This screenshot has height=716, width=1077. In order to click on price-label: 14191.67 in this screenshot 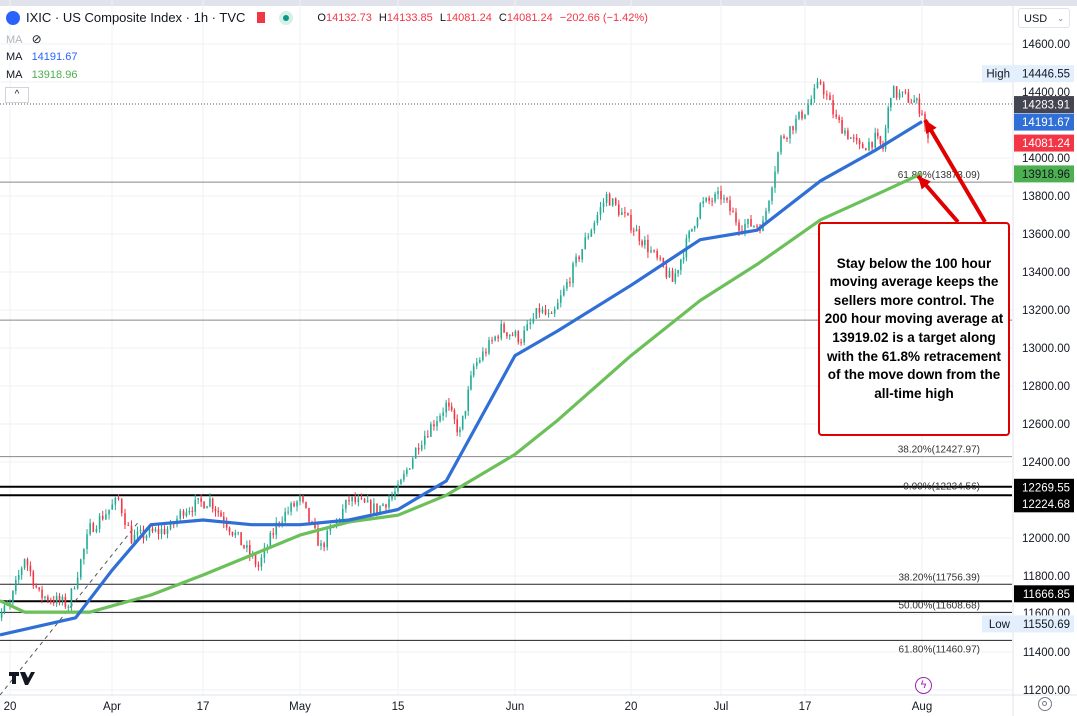, I will do `click(1046, 123)`.